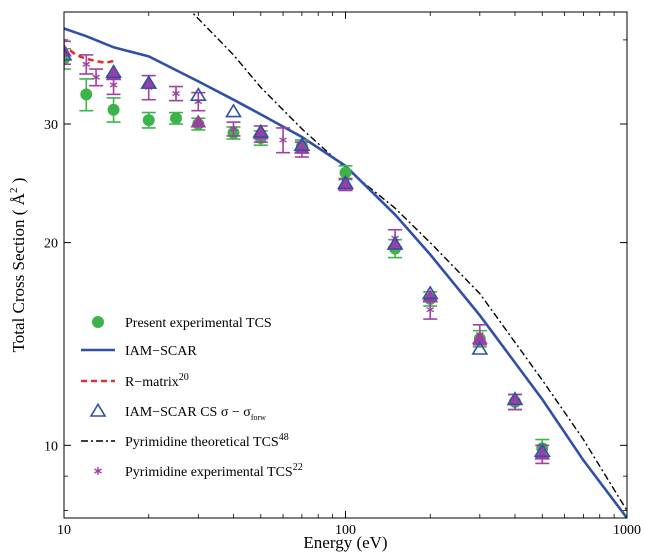 This screenshot has height=554, width=645. Describe the element at coordinates (627, 530) in the screenshot. I see `x-tick-label: 1000` at that location.